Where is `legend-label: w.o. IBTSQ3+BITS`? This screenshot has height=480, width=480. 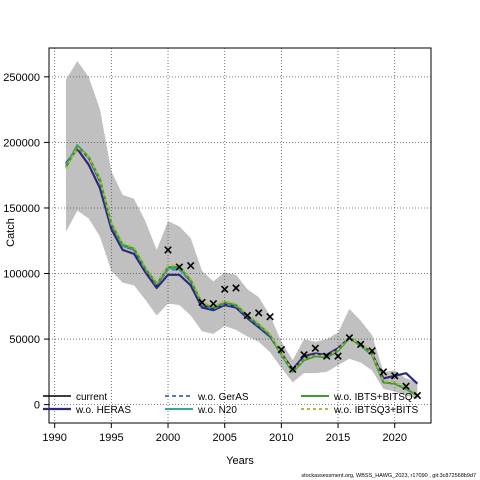
legend-label: w.o. IBTSQ3+BITS is located at coordinates (376, 410).